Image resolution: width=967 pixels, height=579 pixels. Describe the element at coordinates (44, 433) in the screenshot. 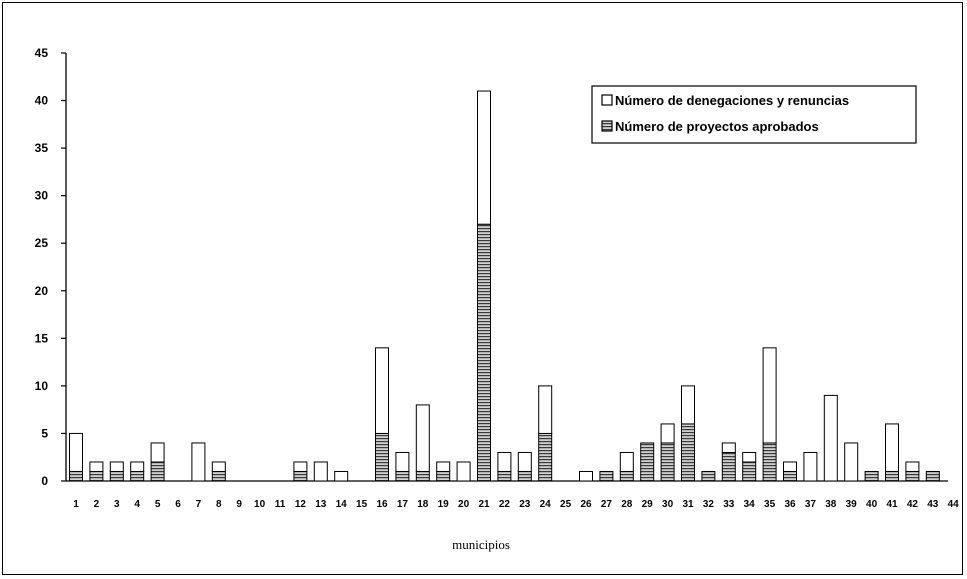

I see `y-tick-label: 5` at that location.